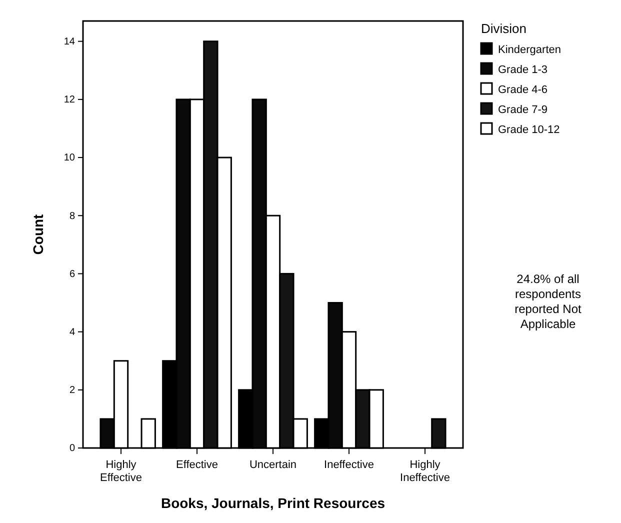 This screenshot has height=523, width=621. Describe the element at coordinates (70, 158) in the screenshot. I see `y-tick-label: 10` at that location.